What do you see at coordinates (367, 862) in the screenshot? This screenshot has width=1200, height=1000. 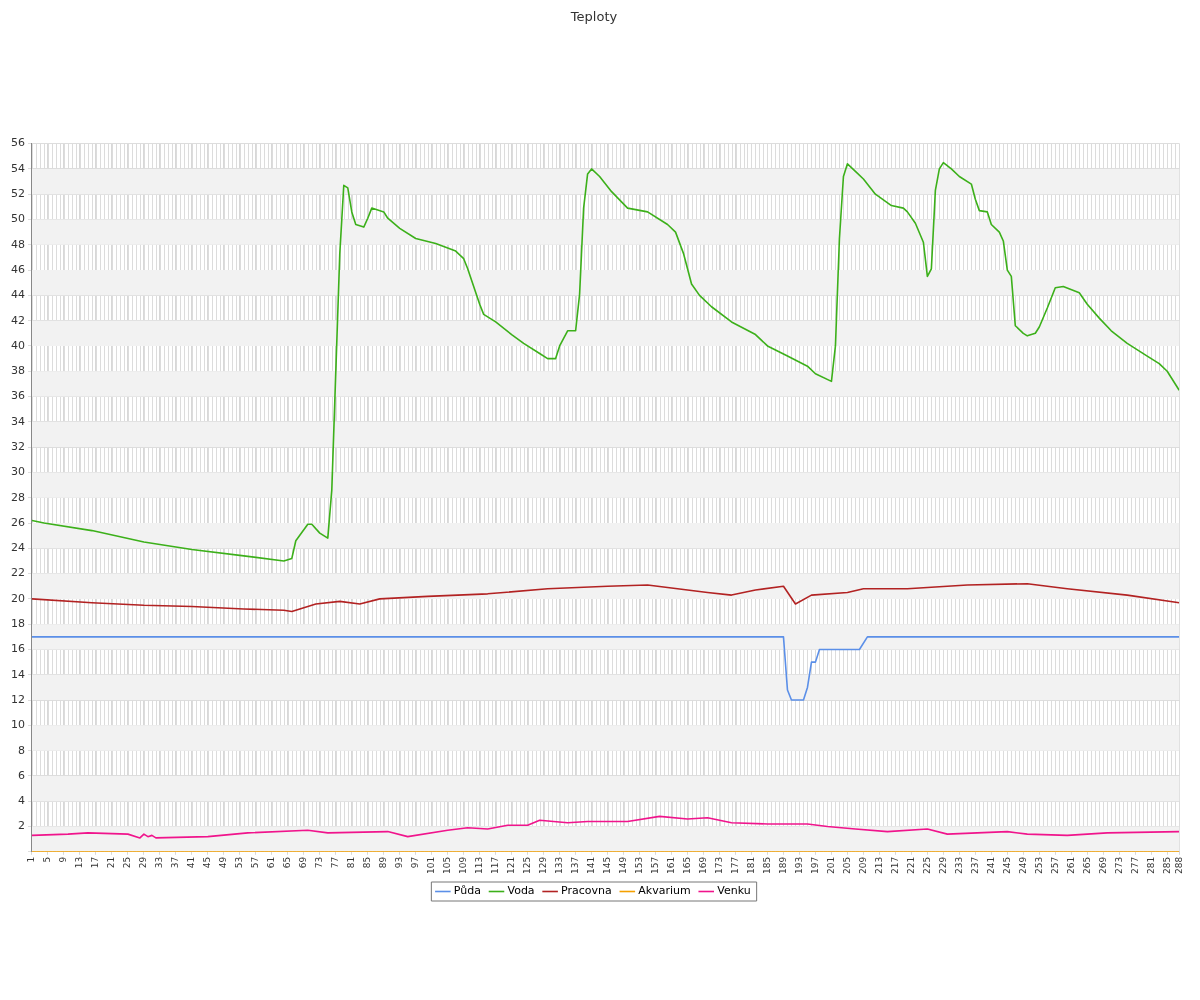 I see `x-tick-label: 85` at bounding box center [367, 862].